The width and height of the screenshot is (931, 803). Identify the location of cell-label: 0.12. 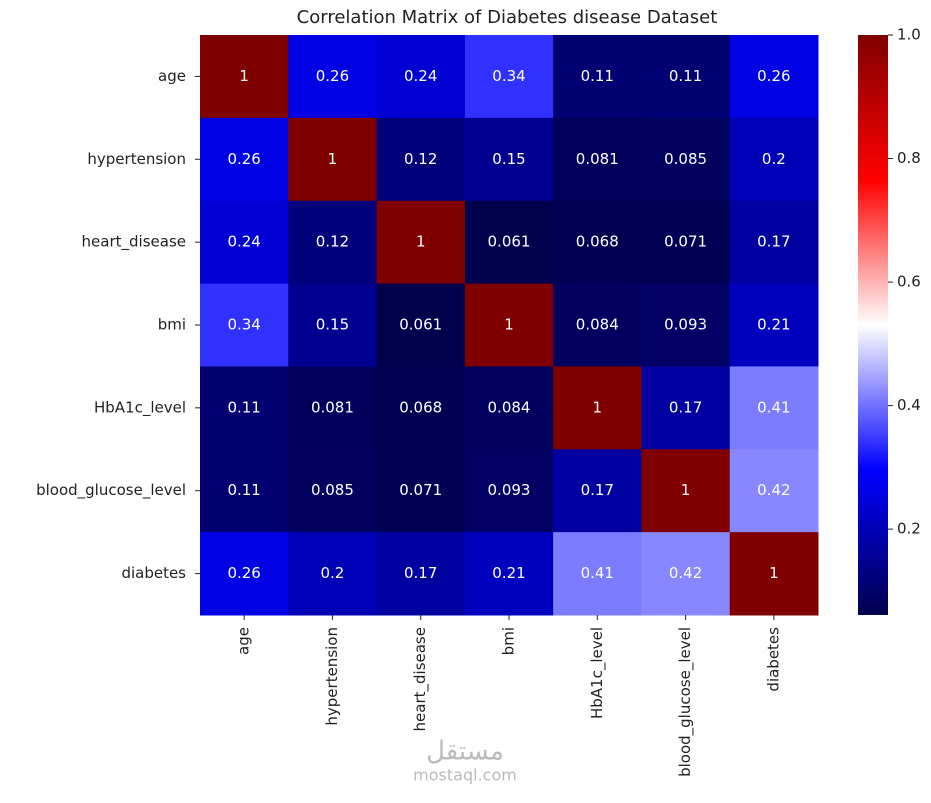
(332, 242).